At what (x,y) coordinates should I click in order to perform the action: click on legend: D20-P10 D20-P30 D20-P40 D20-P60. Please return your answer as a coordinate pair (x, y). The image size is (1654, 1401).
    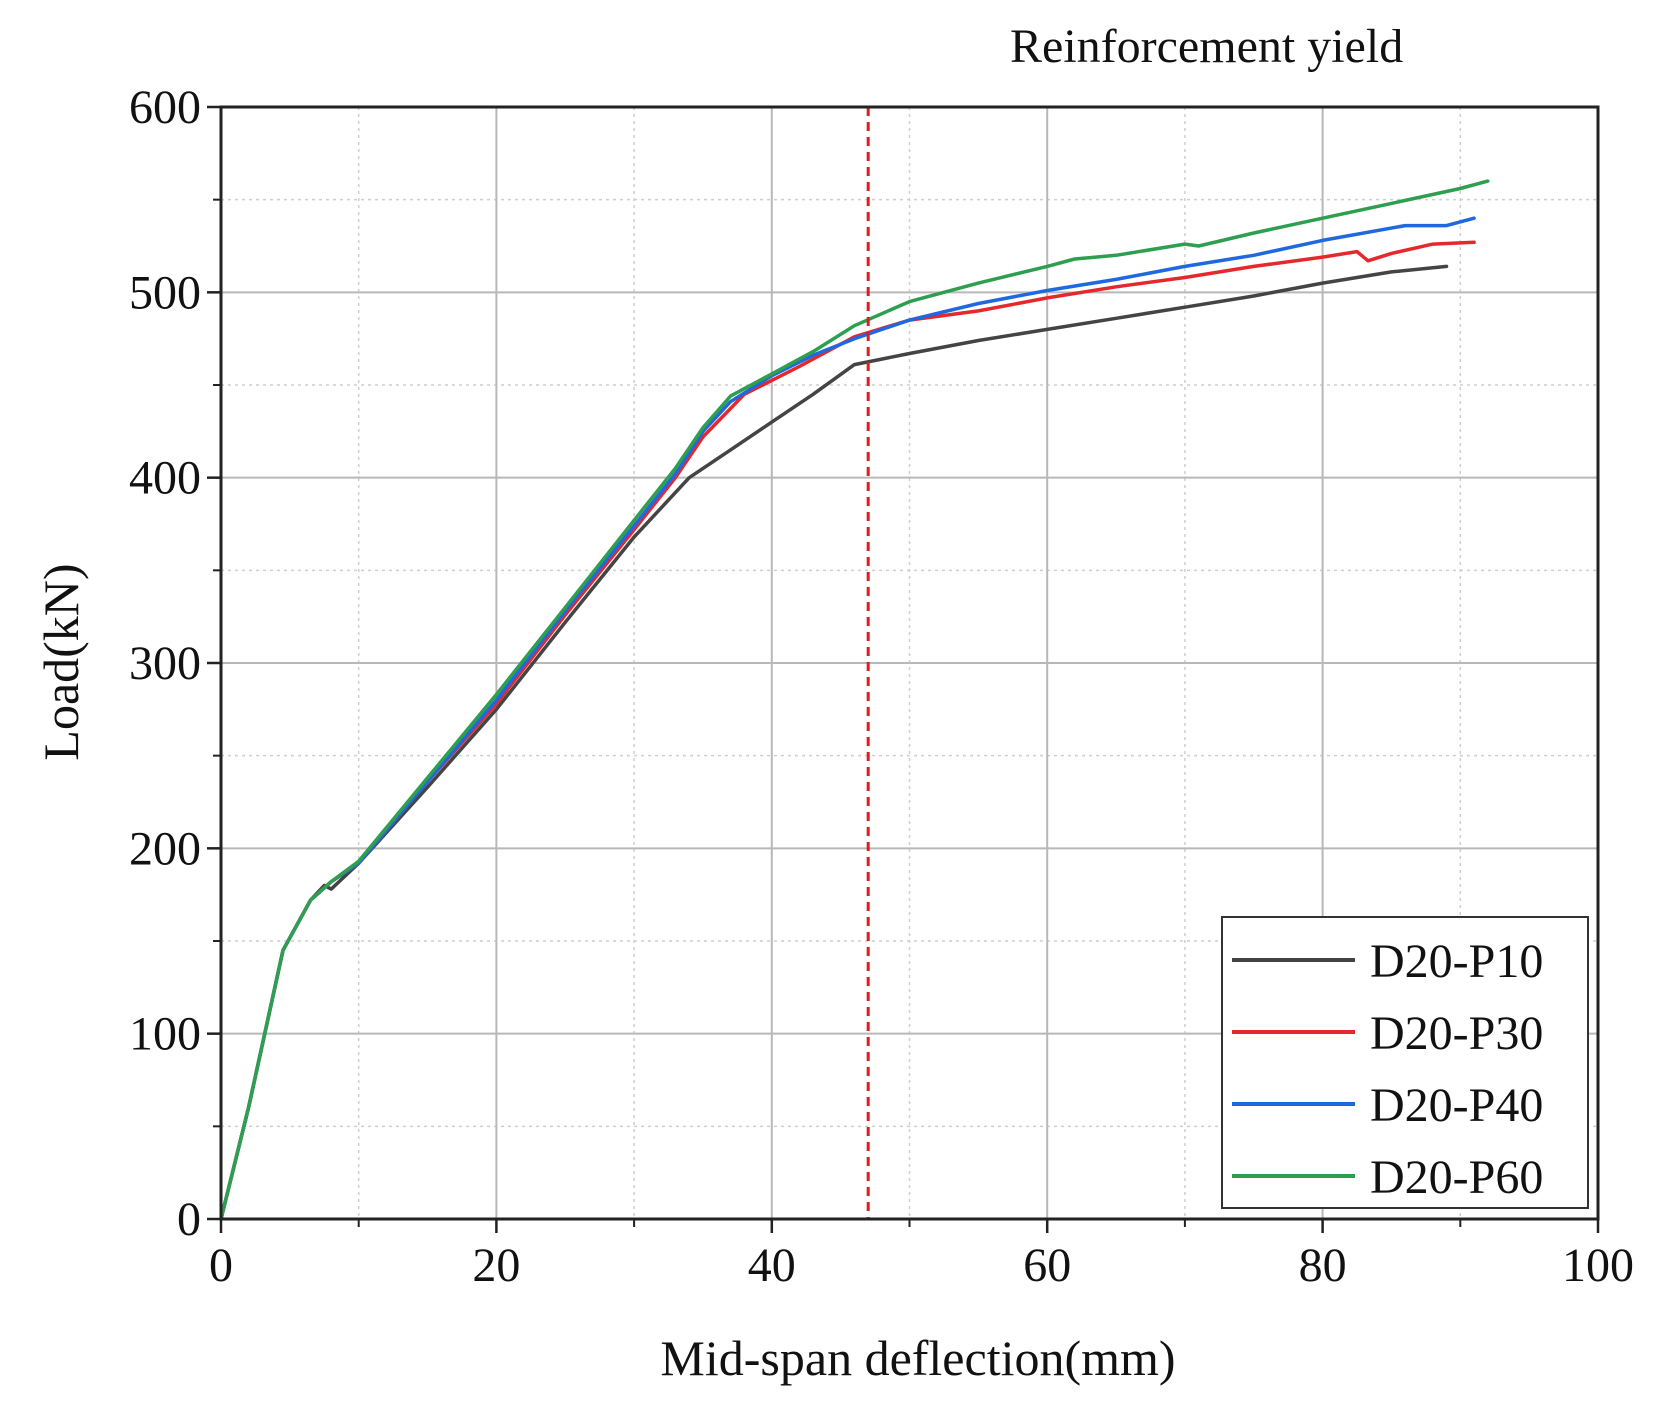
    Looking at the image, I should click on (1405, 1062).